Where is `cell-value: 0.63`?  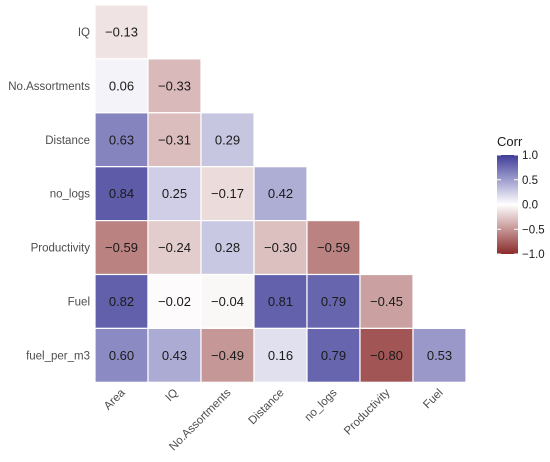 cell-value: 0.63 is located at coordinates (121, 139).